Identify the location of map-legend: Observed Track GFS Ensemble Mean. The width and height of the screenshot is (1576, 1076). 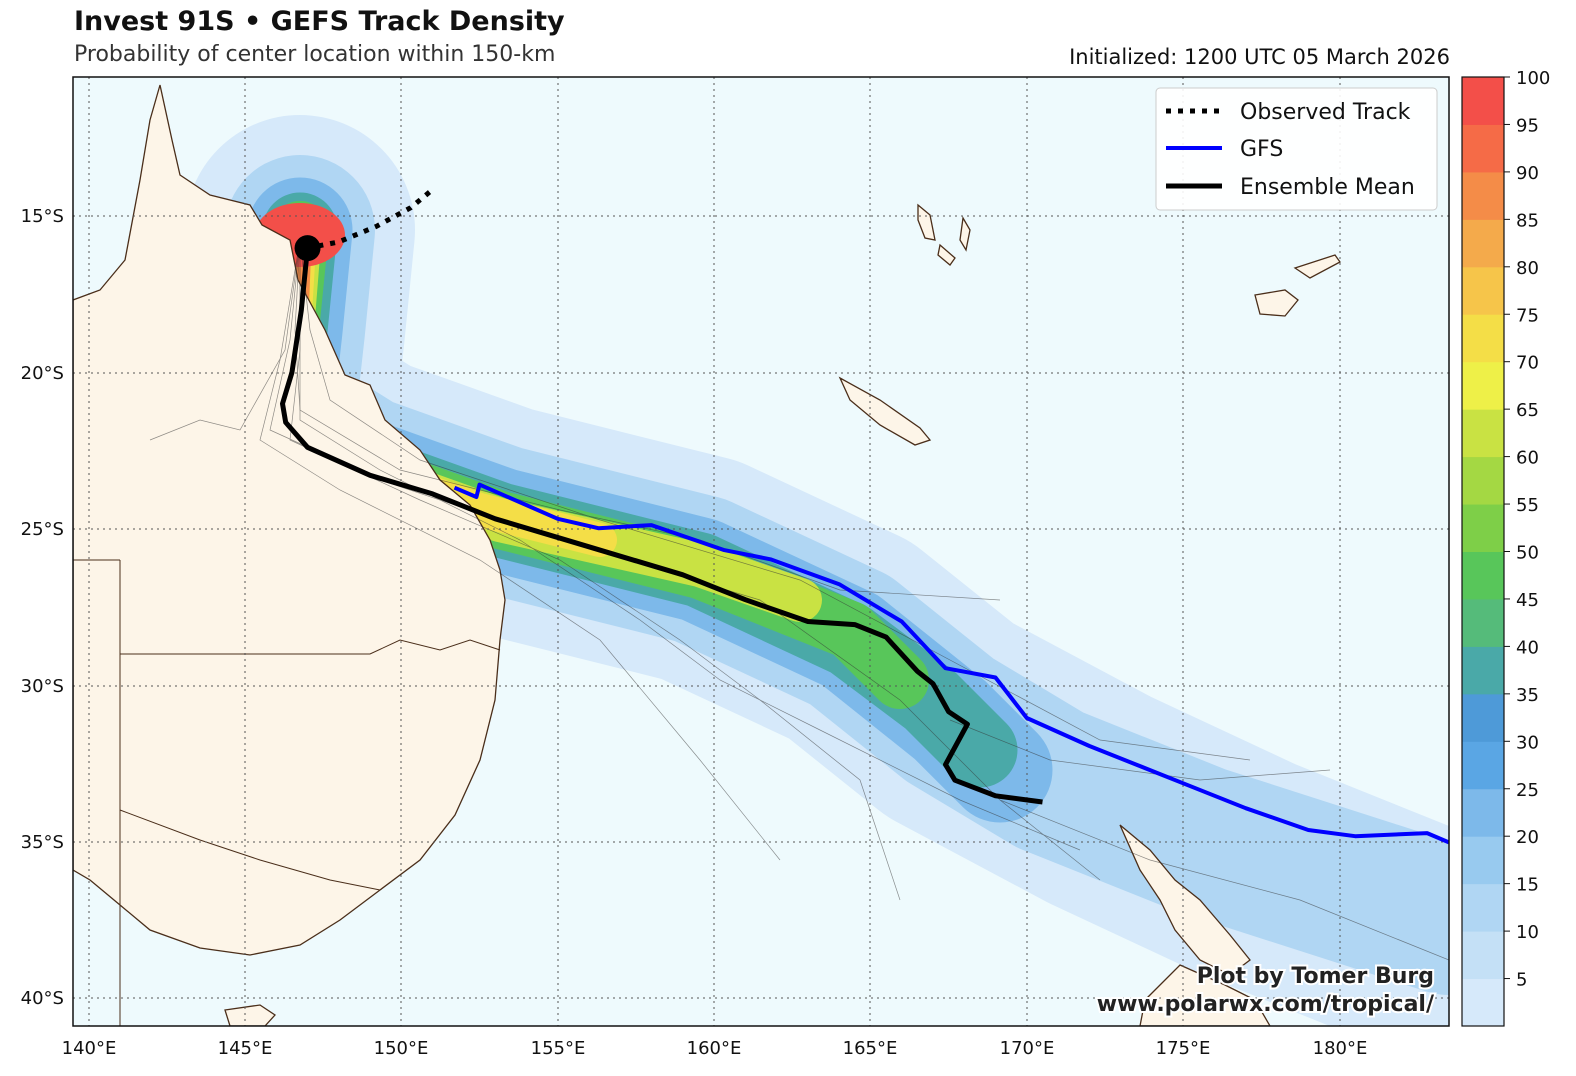
(1296, 149).